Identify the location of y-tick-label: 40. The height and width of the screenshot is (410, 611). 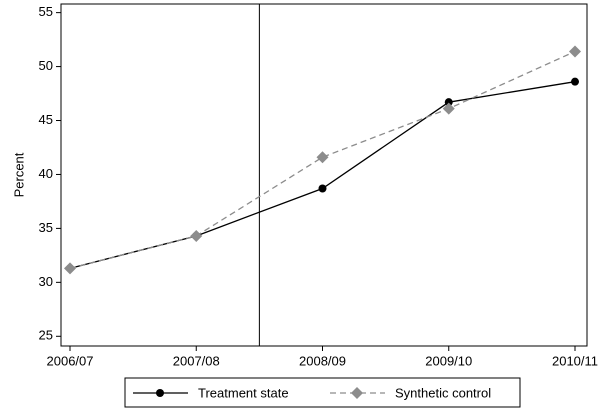
(46, 173).